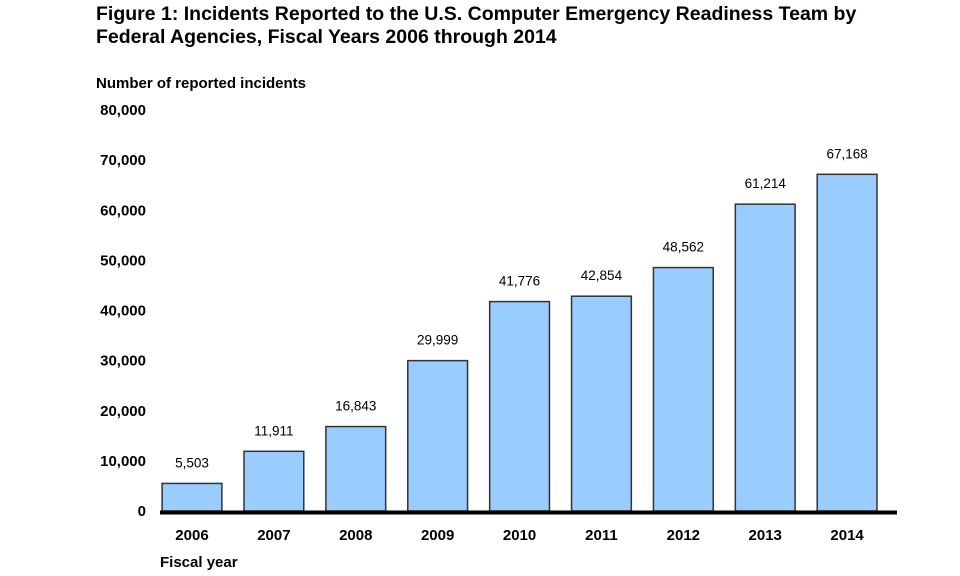  I want to click on bar-2013, so click(765, 357).